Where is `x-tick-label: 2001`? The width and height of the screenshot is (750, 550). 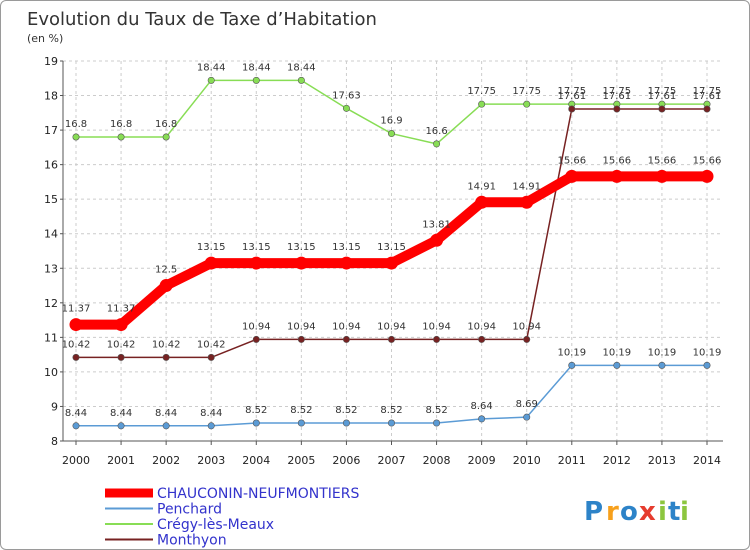
x-tick-label: 2001 is located at coordinates (121, 460).